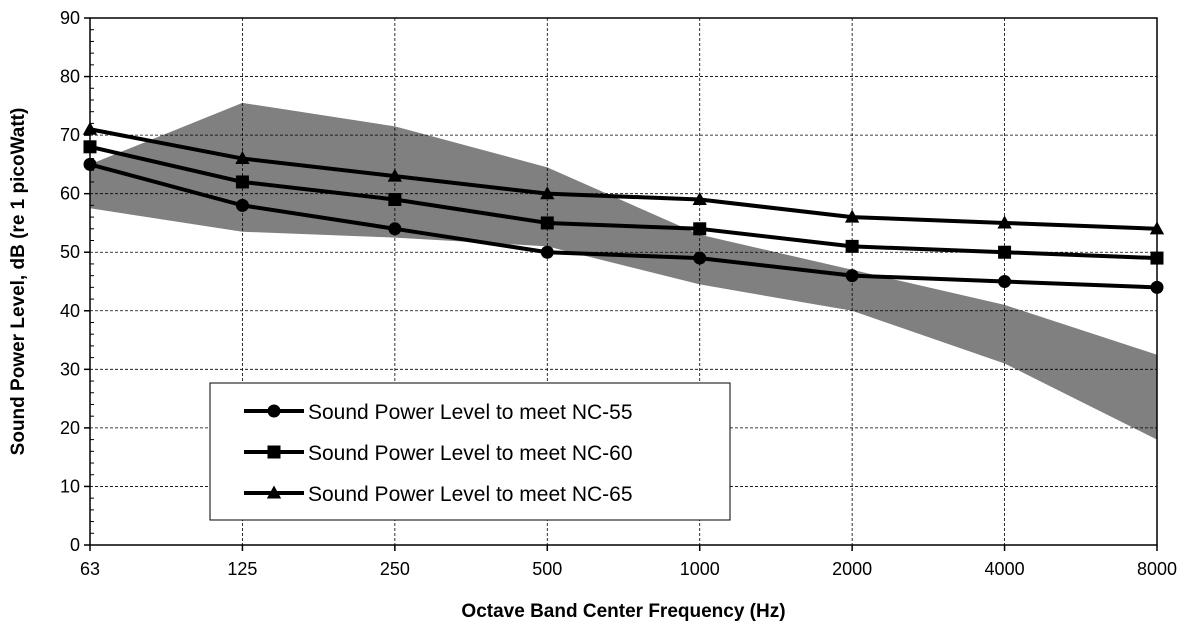 This screenshot has width=1191, height=633. I want to click on y-tick-label: 0, so click(75, 545).